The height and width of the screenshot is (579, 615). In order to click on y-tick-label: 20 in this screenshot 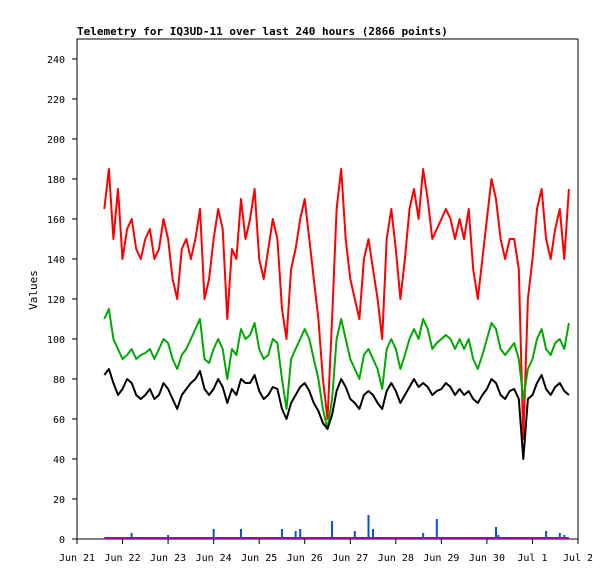, I will do `click(59, 500)`.